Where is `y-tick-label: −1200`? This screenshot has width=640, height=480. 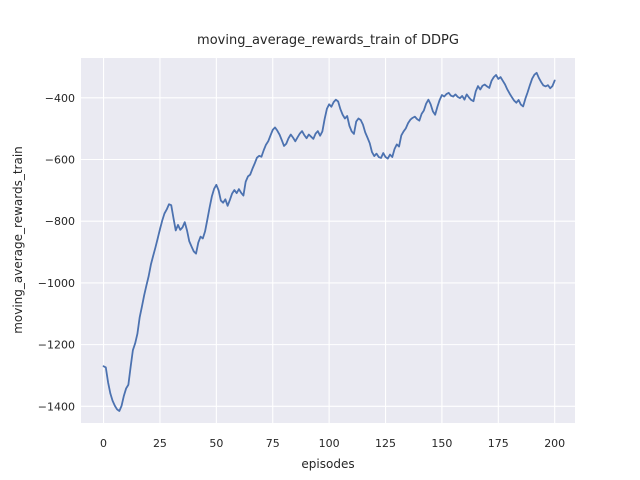
y-tick-label: −1200 is located at coordinates (56, 345).